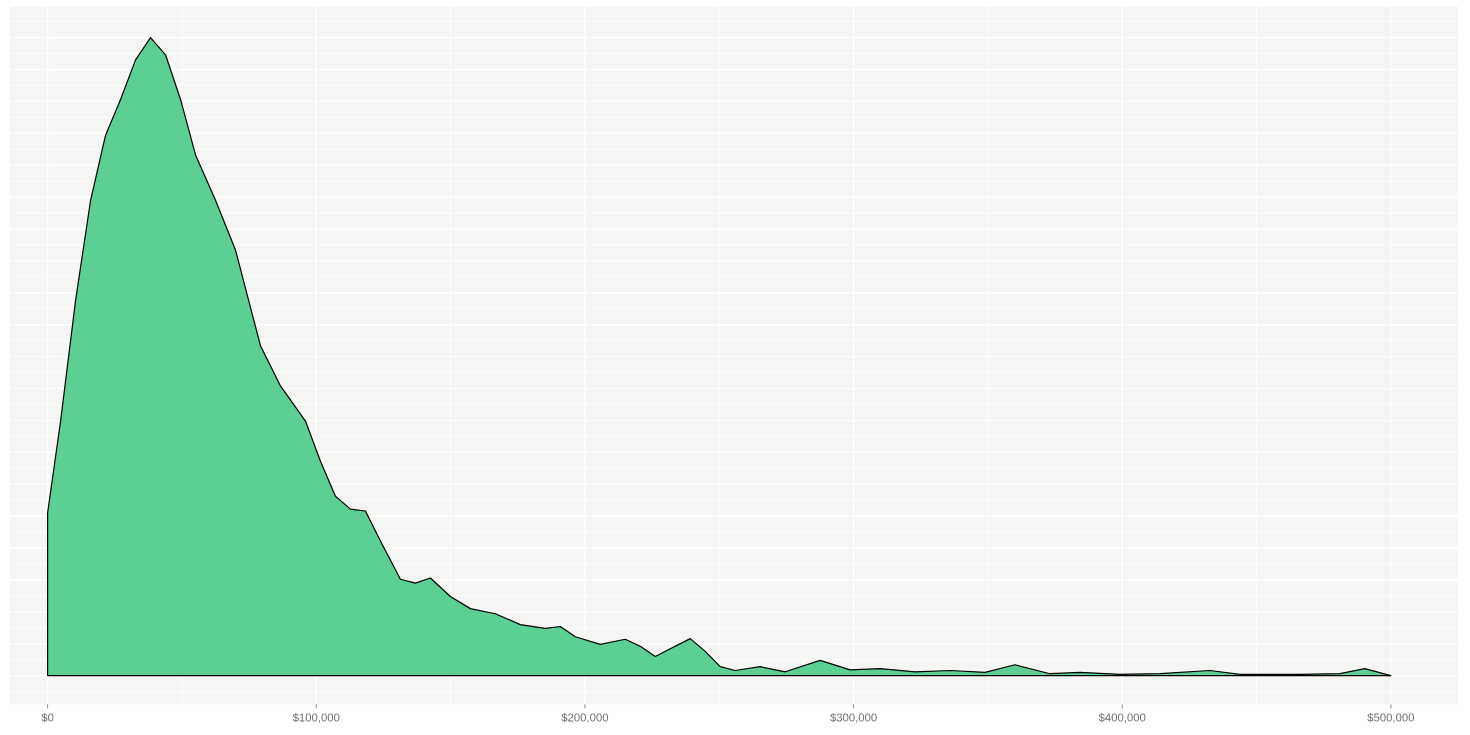 The image size is (1470, 735). What do you see at coordinates (1122, 718) in the screenshot?
I see `x-tick-label: $400,000` at bounding box center [1122, 718].